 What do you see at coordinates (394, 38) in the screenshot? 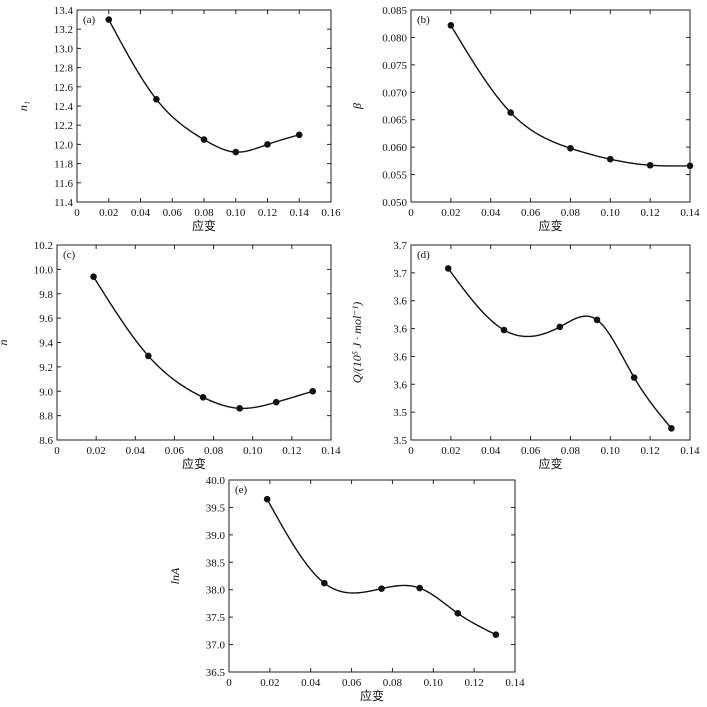
I see `y-tick-label: 0.080` at bounding box center [394, 38].